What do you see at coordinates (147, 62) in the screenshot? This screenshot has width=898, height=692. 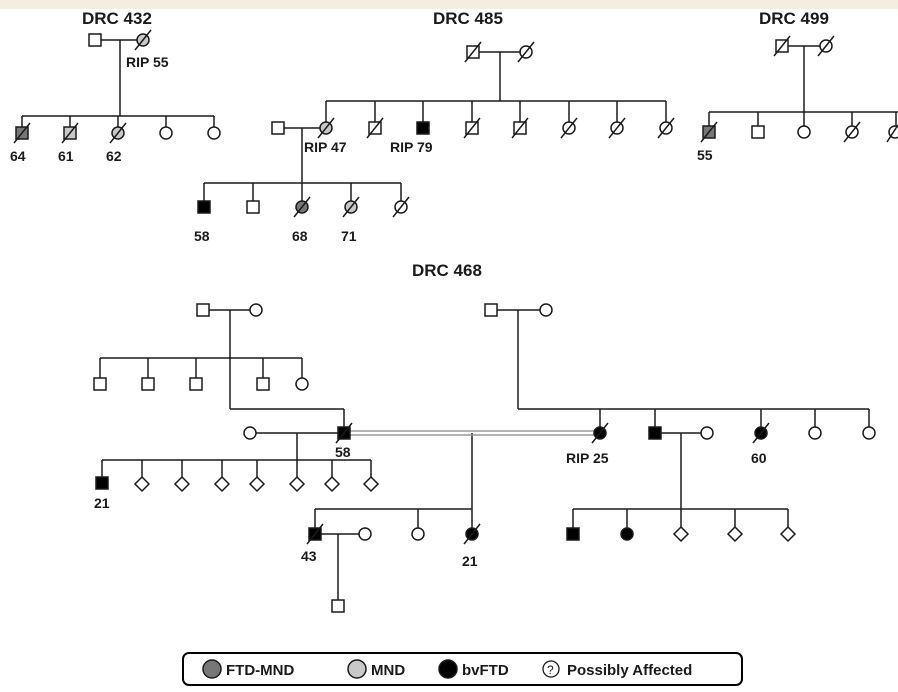 I see `age-label: RIP 55` at bounding box center [147, 62].